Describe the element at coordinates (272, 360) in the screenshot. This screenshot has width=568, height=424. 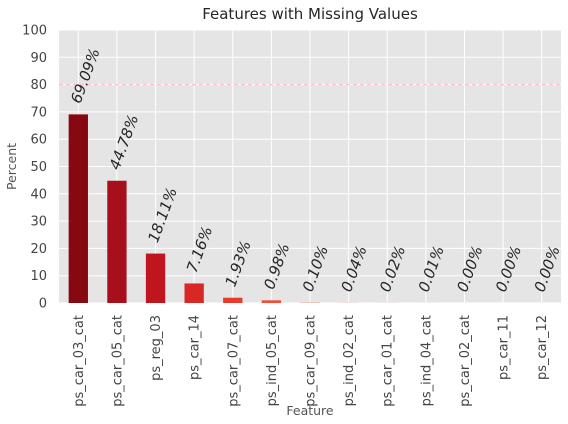
I see `x-tick-label: ps_ind_05_cat` at that location.